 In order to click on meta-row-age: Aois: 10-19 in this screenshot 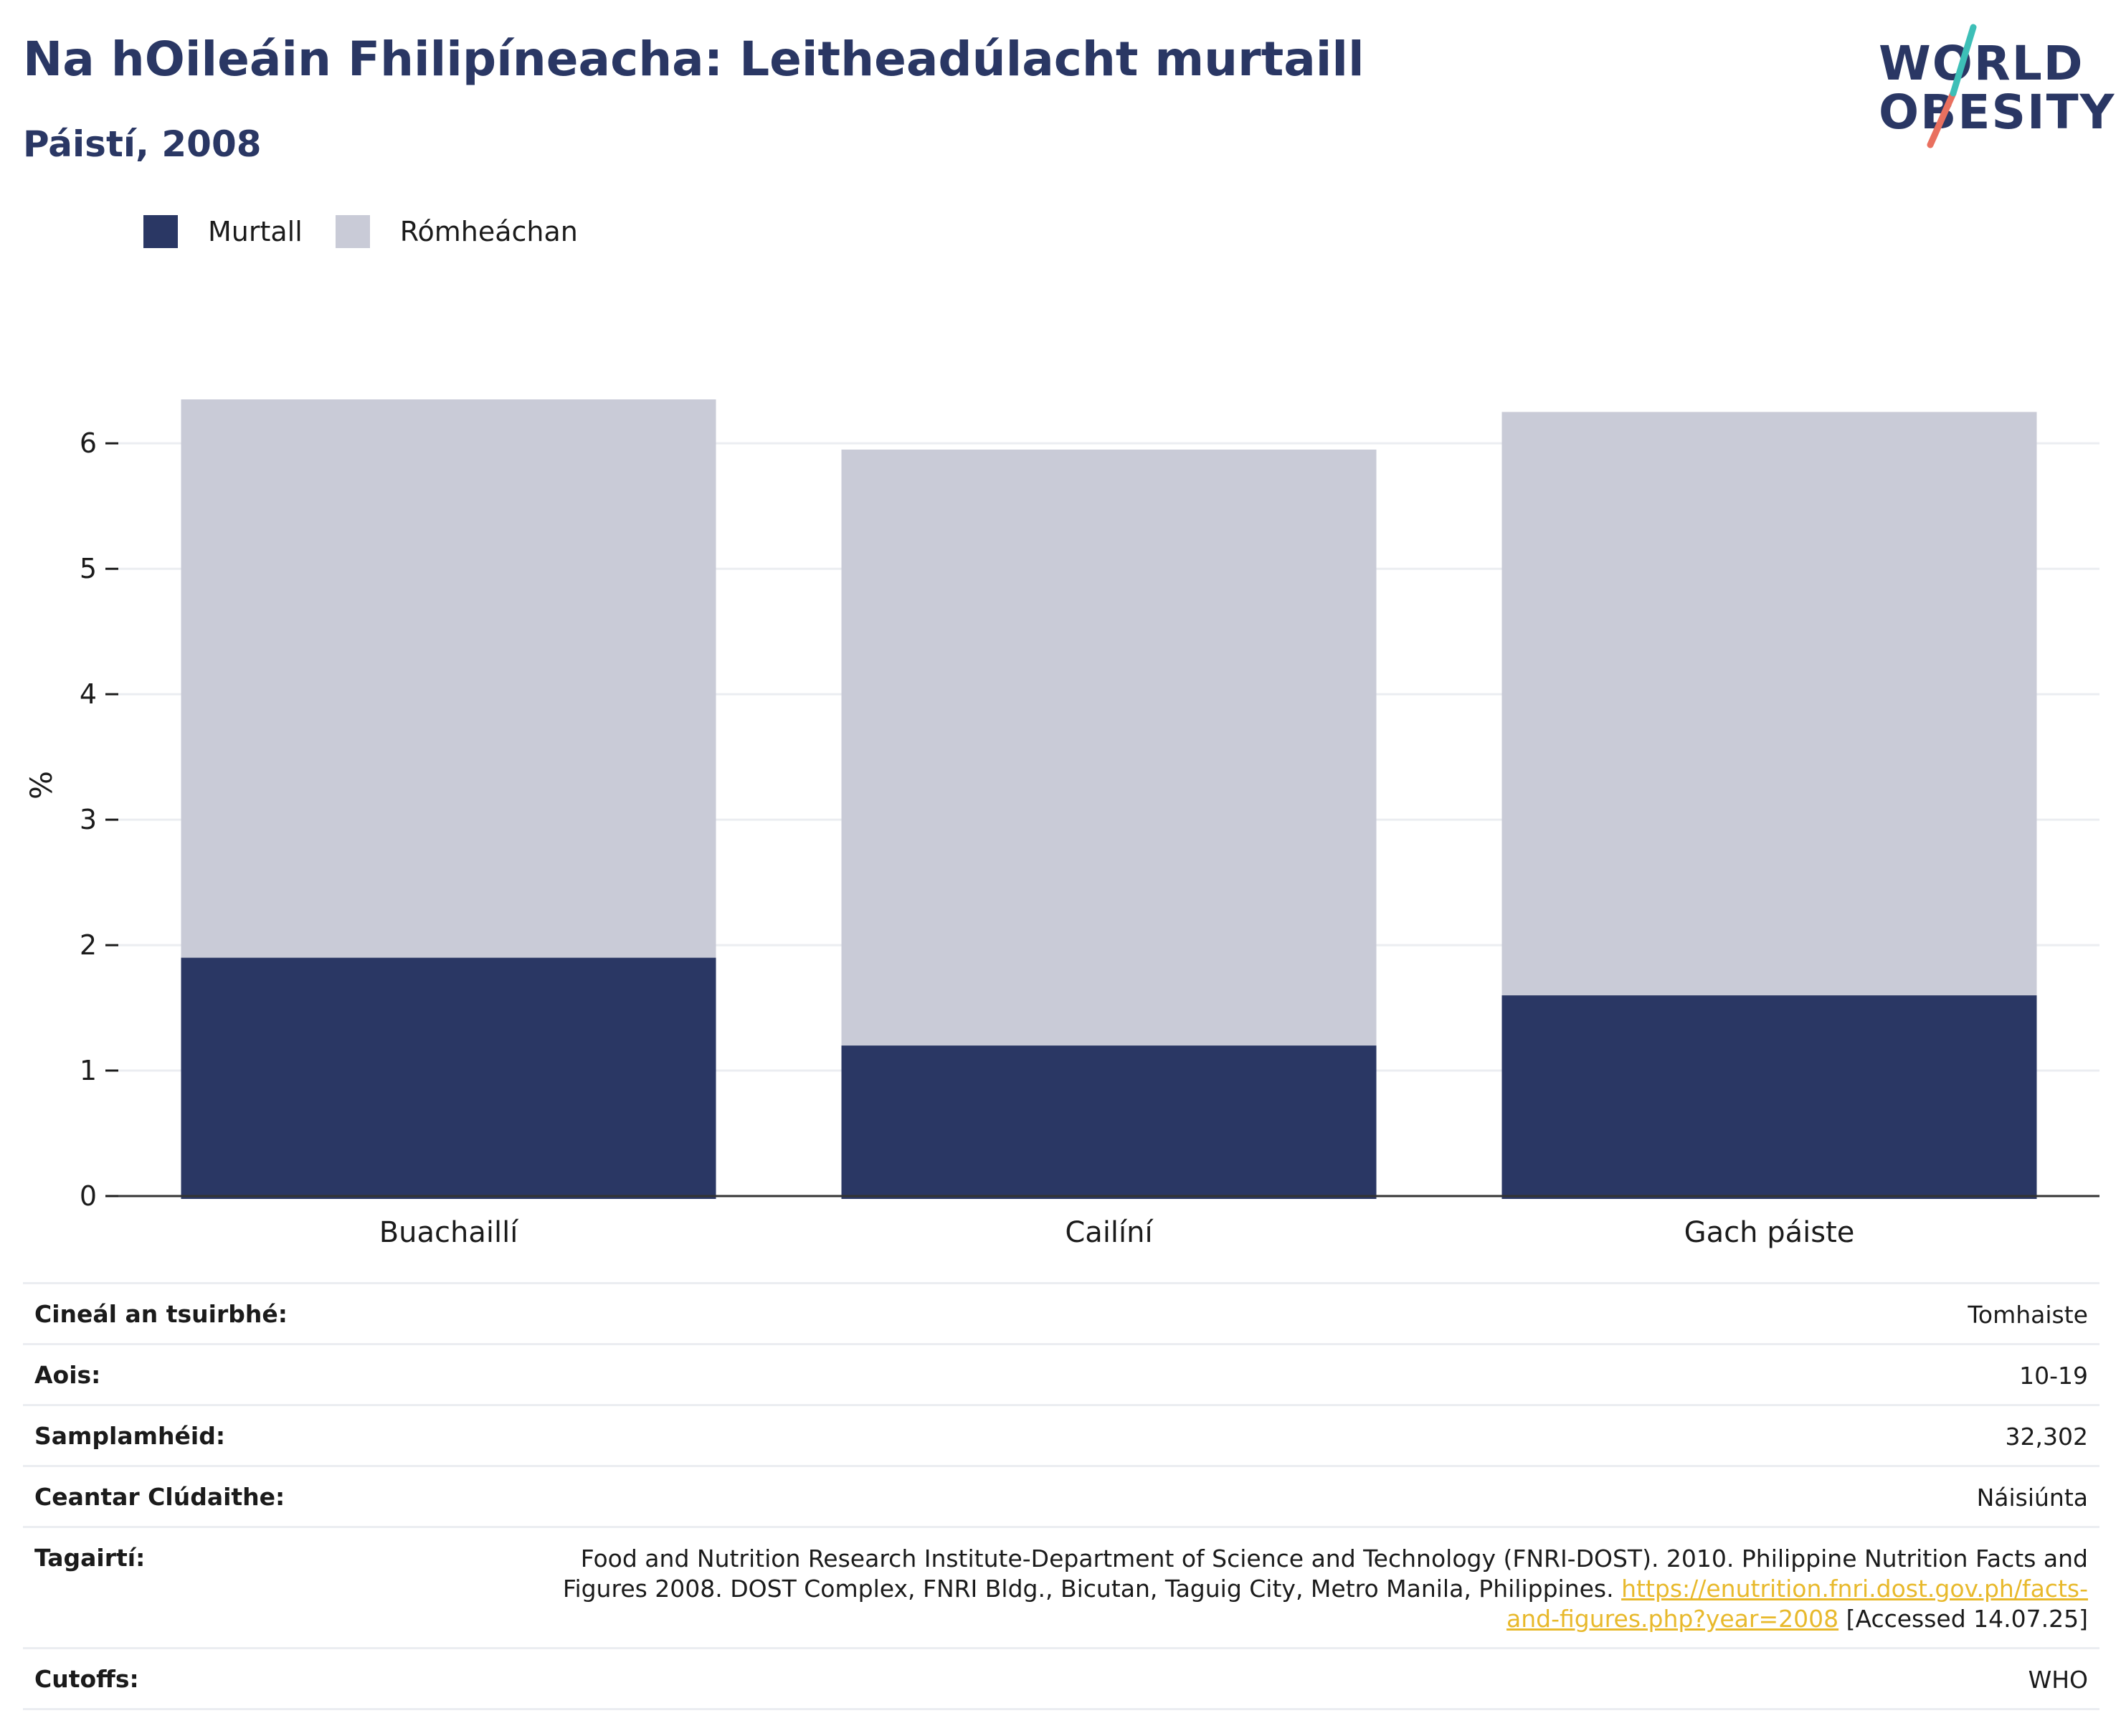, I will do `click(1061, 1373)`.